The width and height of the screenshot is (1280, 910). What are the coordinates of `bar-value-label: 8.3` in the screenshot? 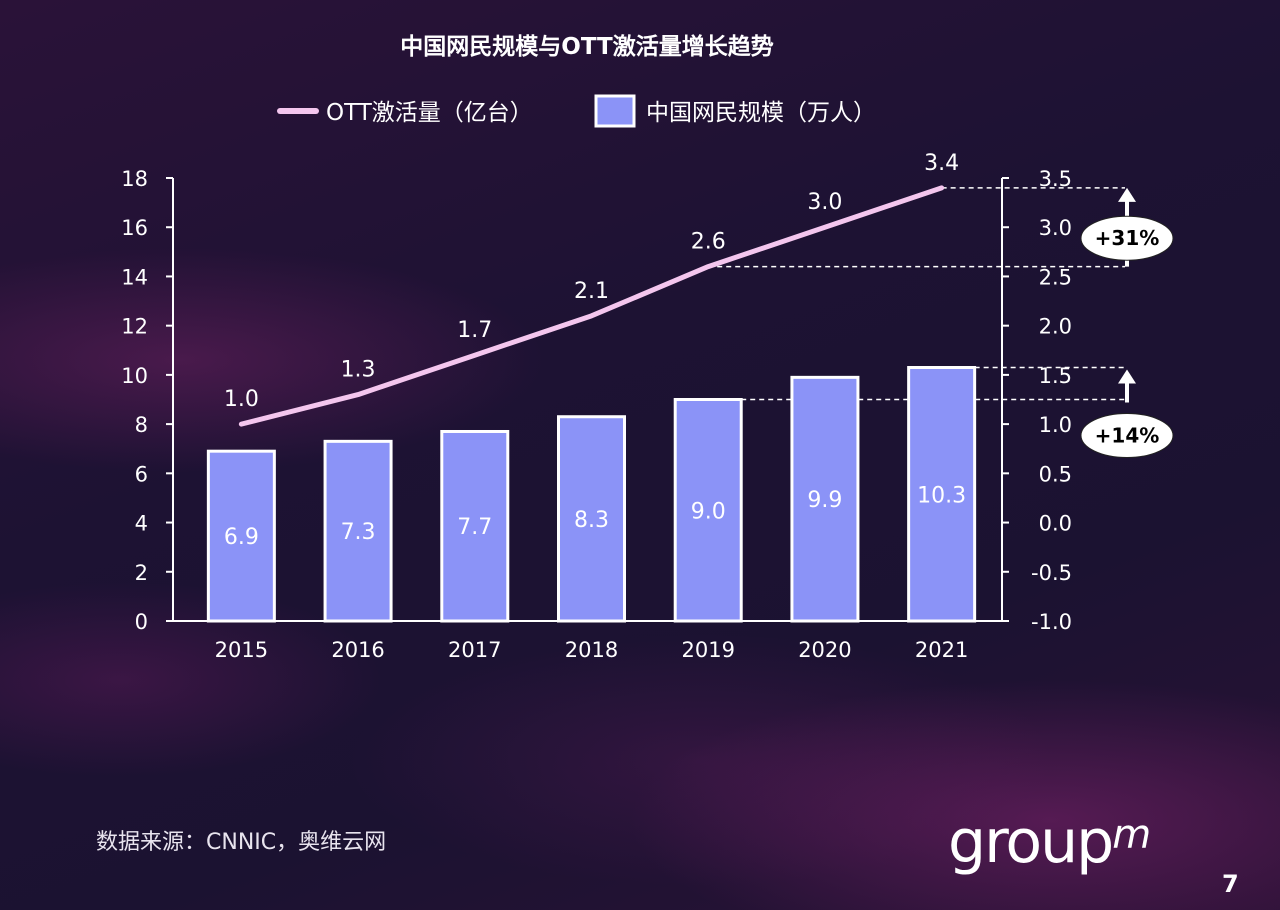 It's located at (591, 520).